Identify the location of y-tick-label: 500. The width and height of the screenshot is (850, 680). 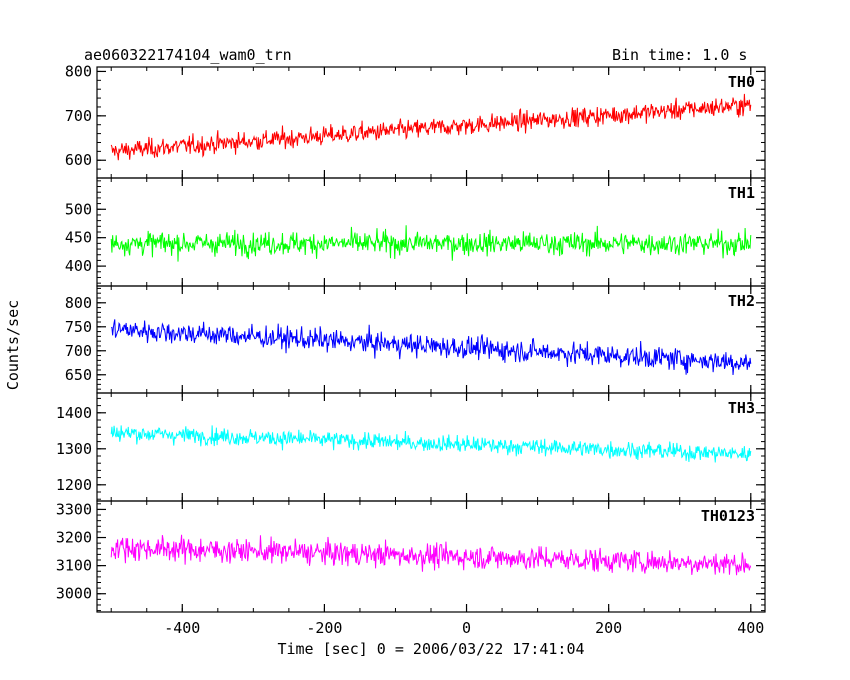
(78, 209).